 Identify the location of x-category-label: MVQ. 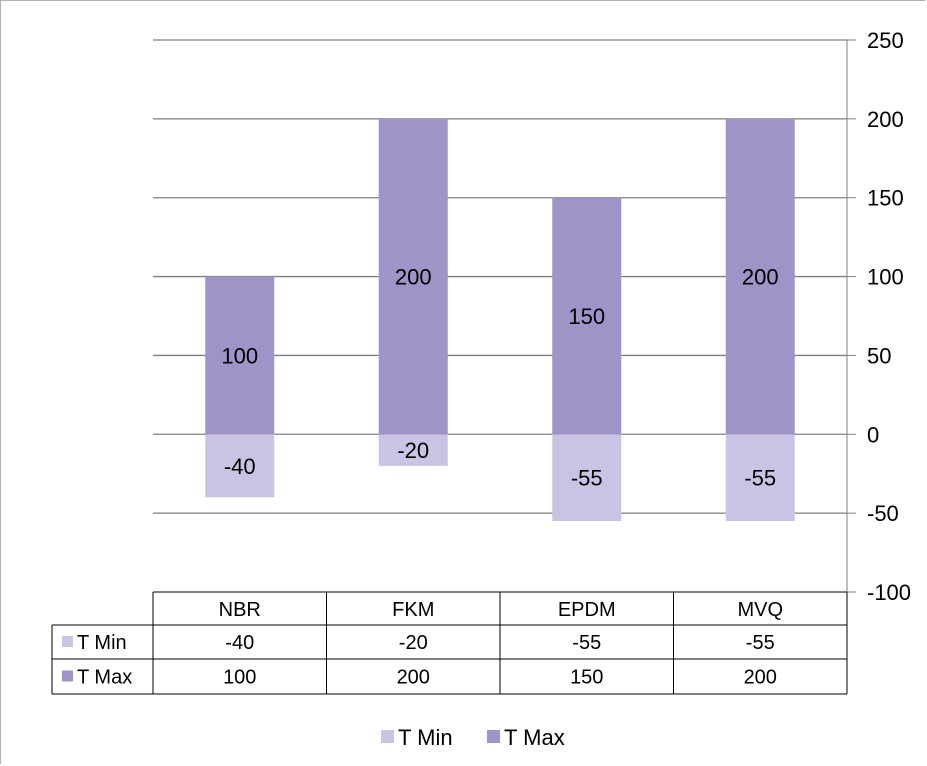
(760, 610).